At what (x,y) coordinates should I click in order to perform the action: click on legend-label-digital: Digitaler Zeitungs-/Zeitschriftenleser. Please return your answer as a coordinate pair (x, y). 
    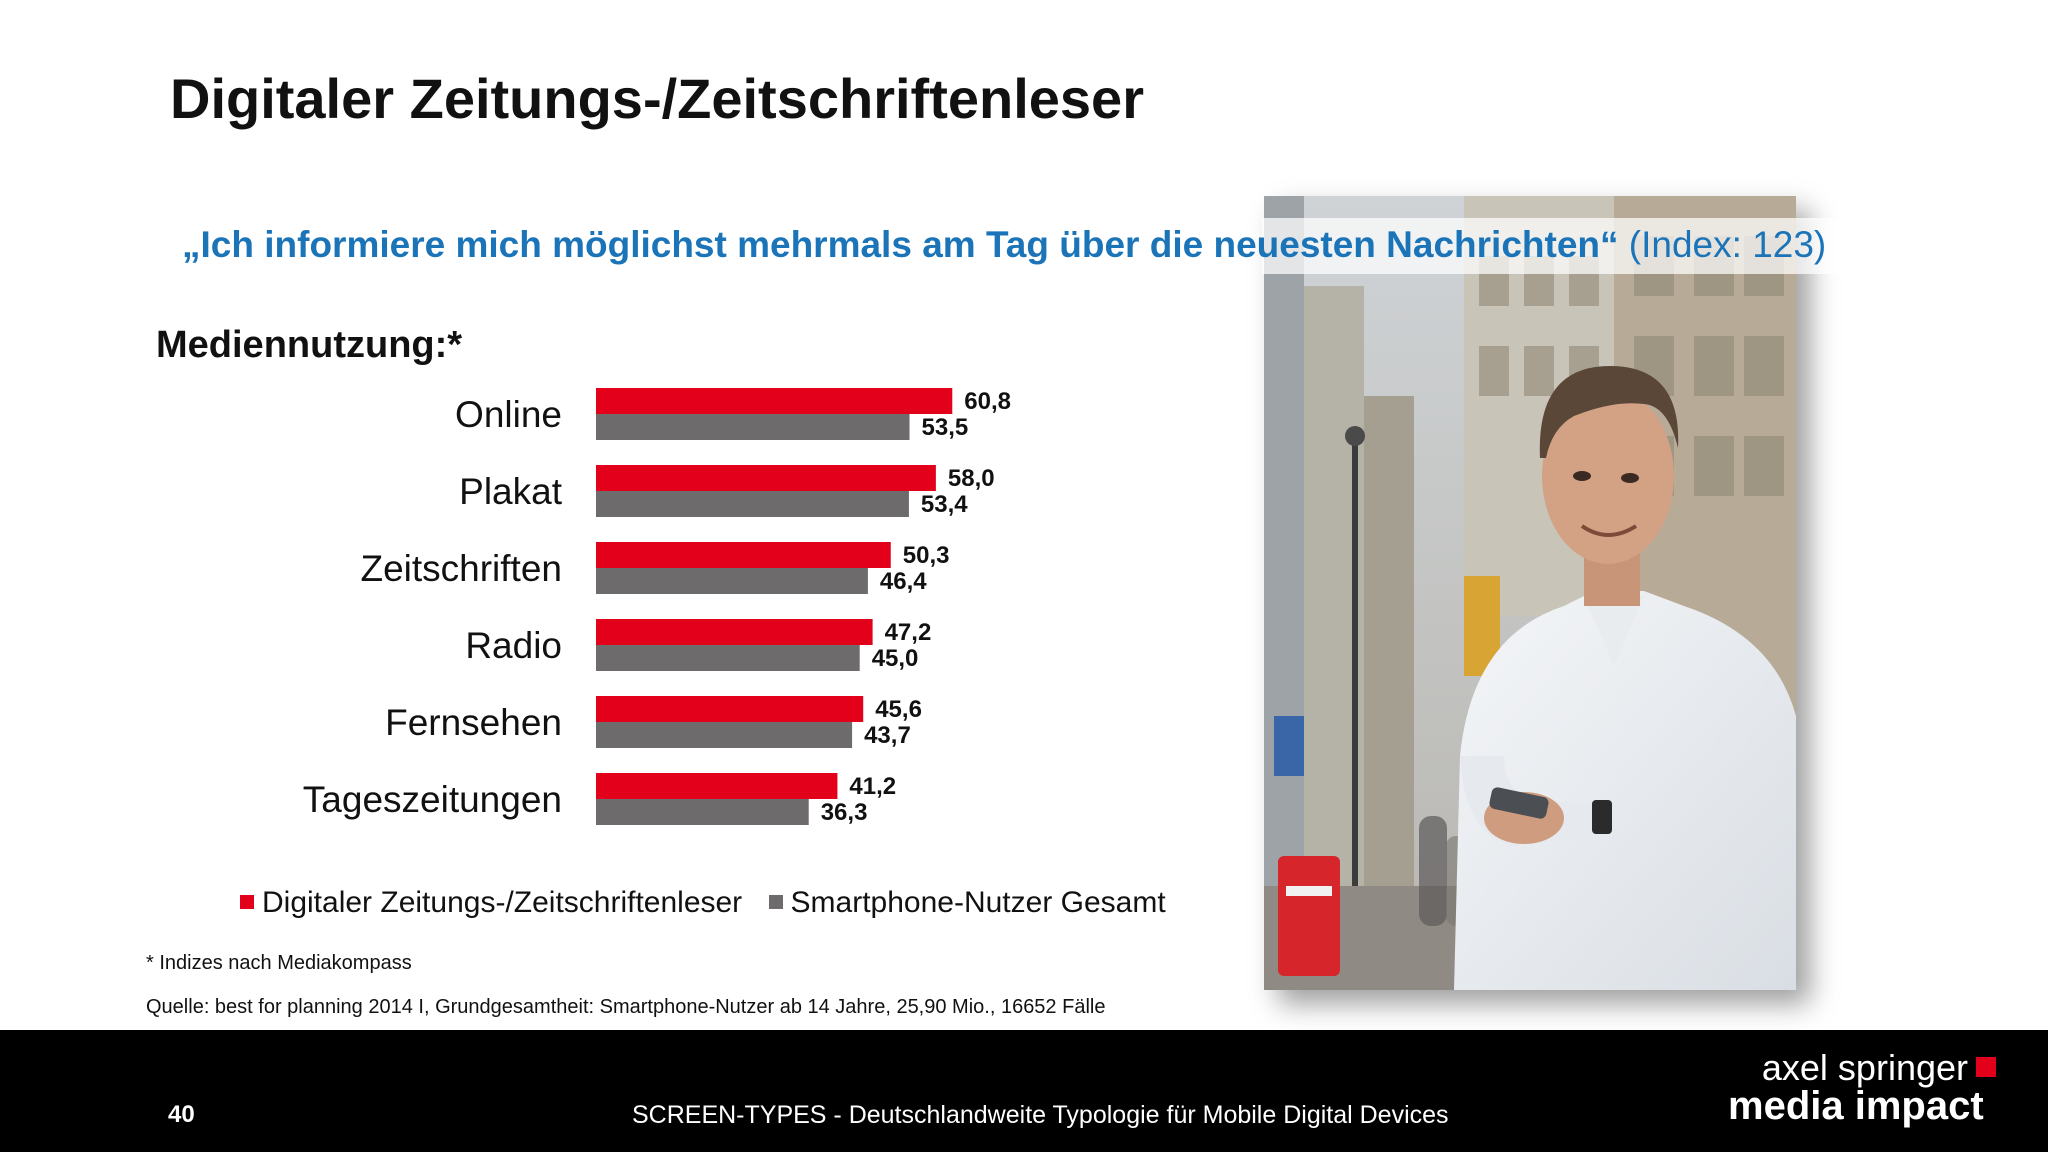
    Looking at the image, I should click on (502, 902).